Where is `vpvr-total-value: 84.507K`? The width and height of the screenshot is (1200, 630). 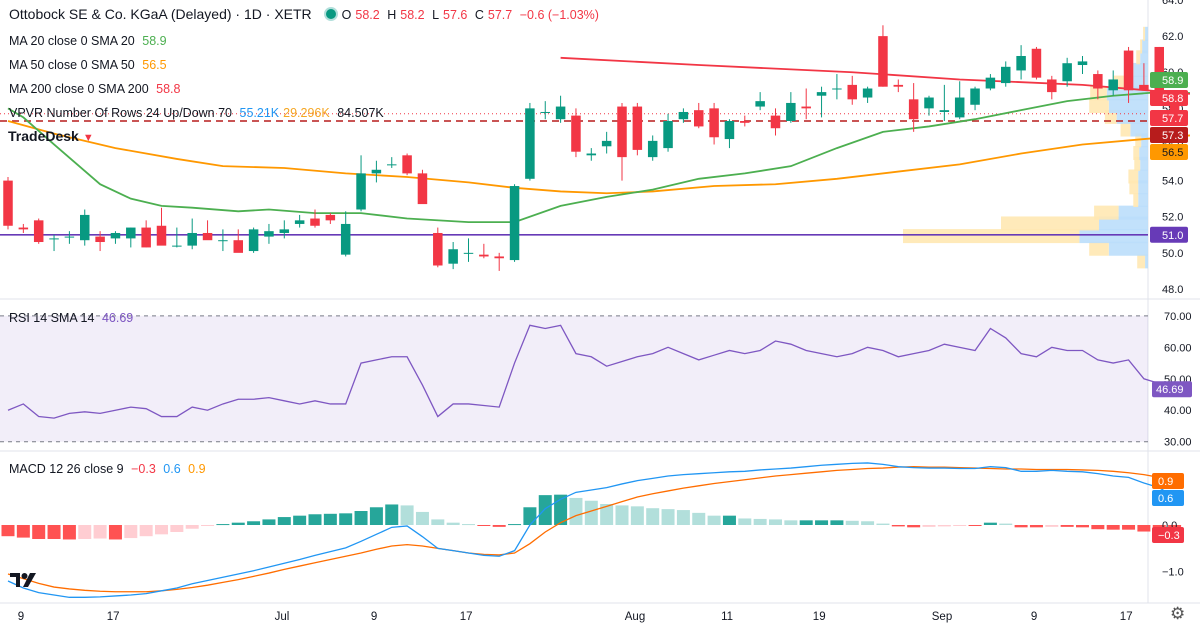 vpvr-total-value: 84.507K is located at coordinates (360, 113).